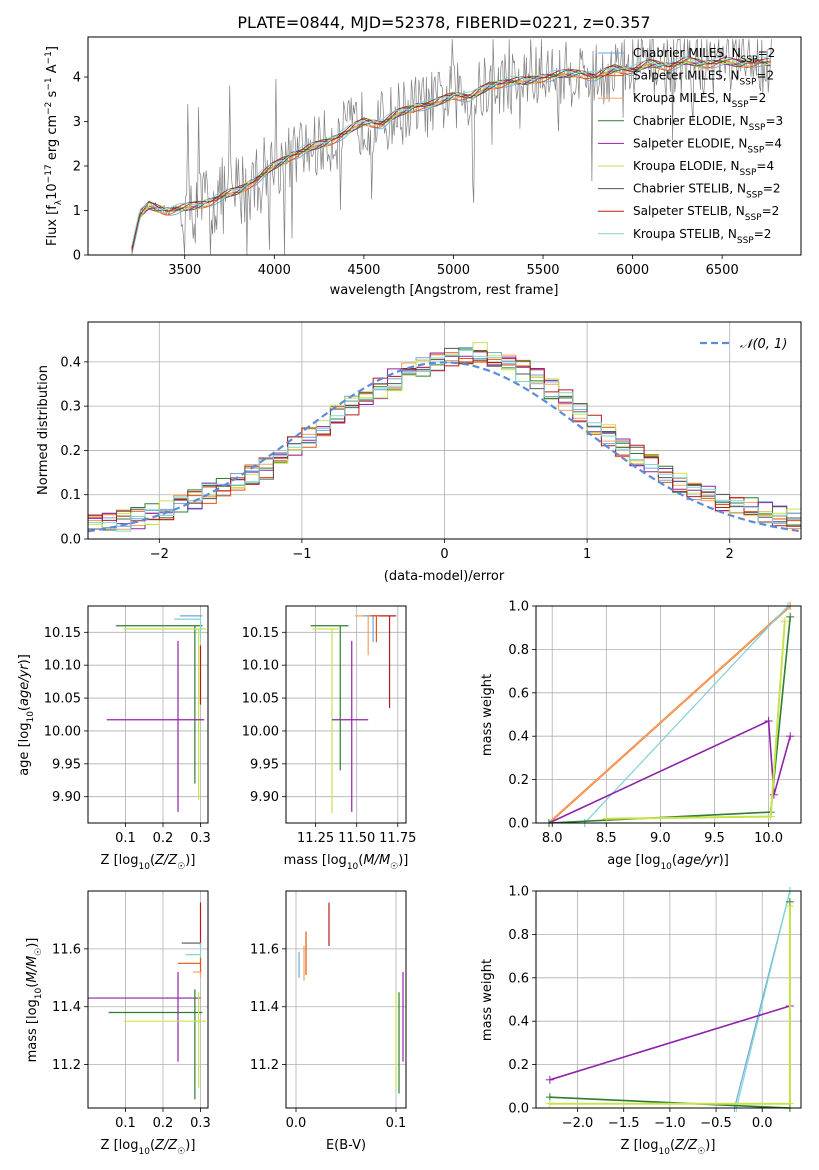 Image resolution: width=819 pixels, height=1170 pixels. What do you see at coordinates (54, 146) in the screenshot?
I see `y-axis-label: Flux [fλ10−17 erg cm−2 s−1 A−1]` at bounding box center [54, 146].